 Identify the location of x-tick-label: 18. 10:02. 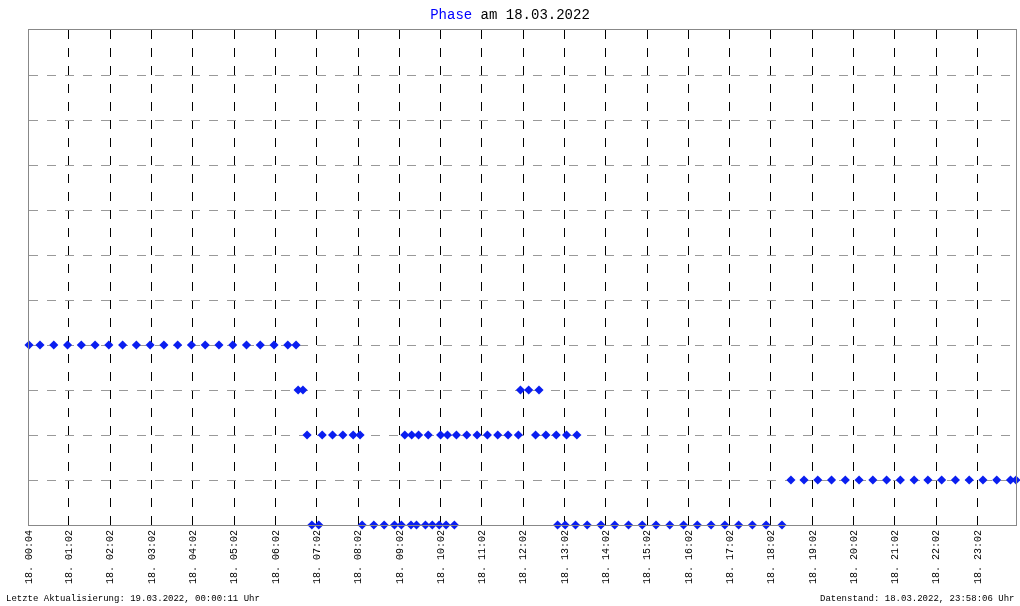
(441, 557).